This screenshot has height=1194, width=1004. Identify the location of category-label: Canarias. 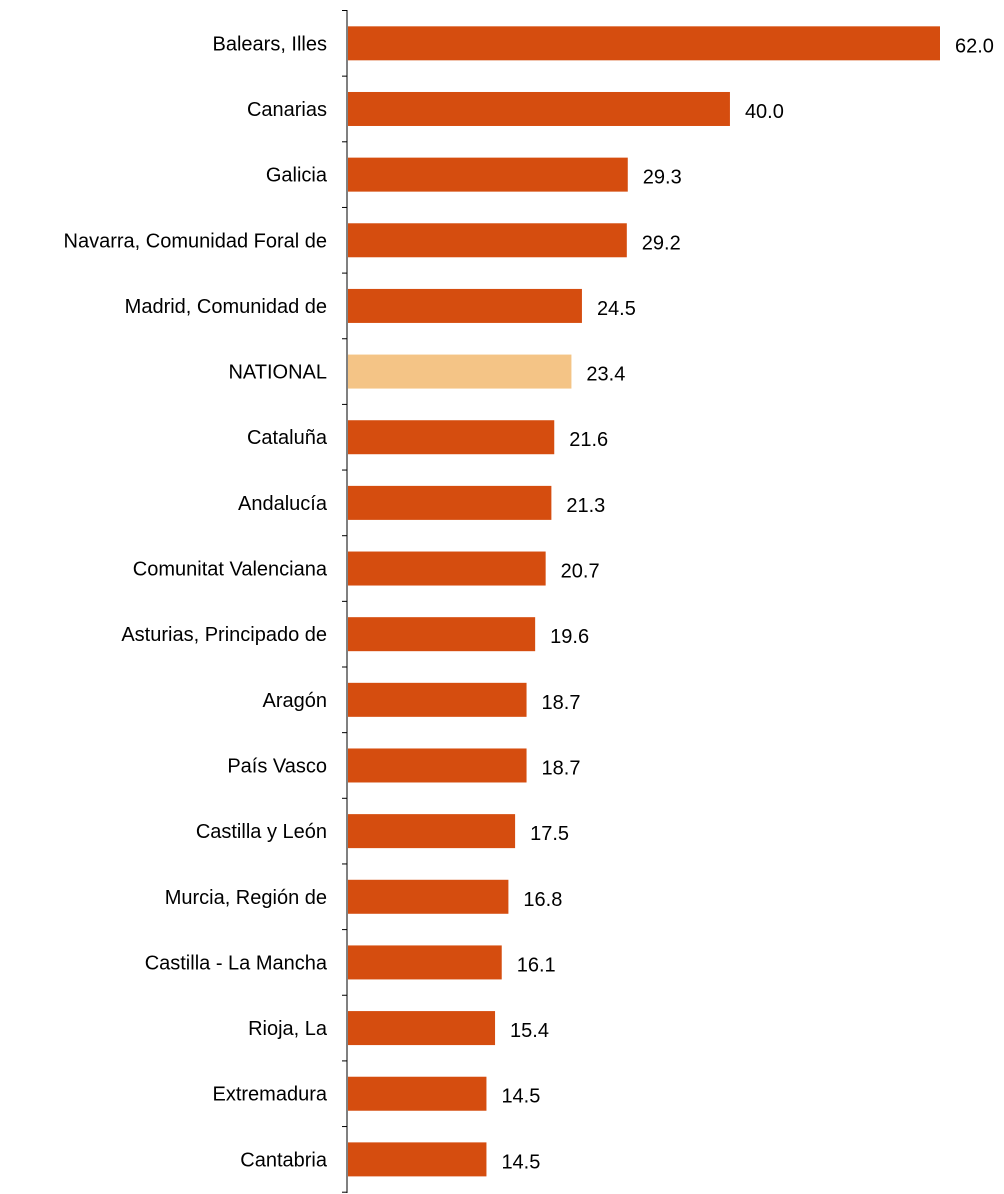
(287, 110).